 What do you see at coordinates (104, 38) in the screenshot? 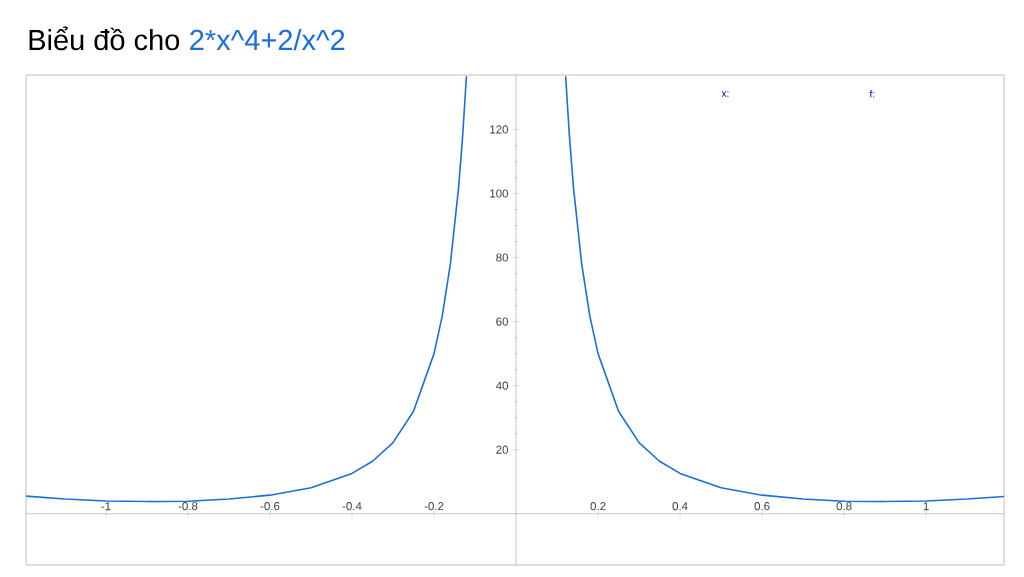
I see `chart-title: Biểu đồ cho` at bounding box center [104, 38].